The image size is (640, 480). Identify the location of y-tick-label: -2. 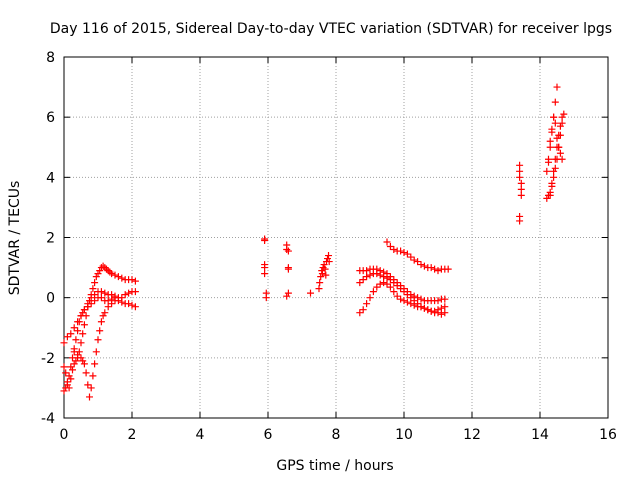
(48, 359).